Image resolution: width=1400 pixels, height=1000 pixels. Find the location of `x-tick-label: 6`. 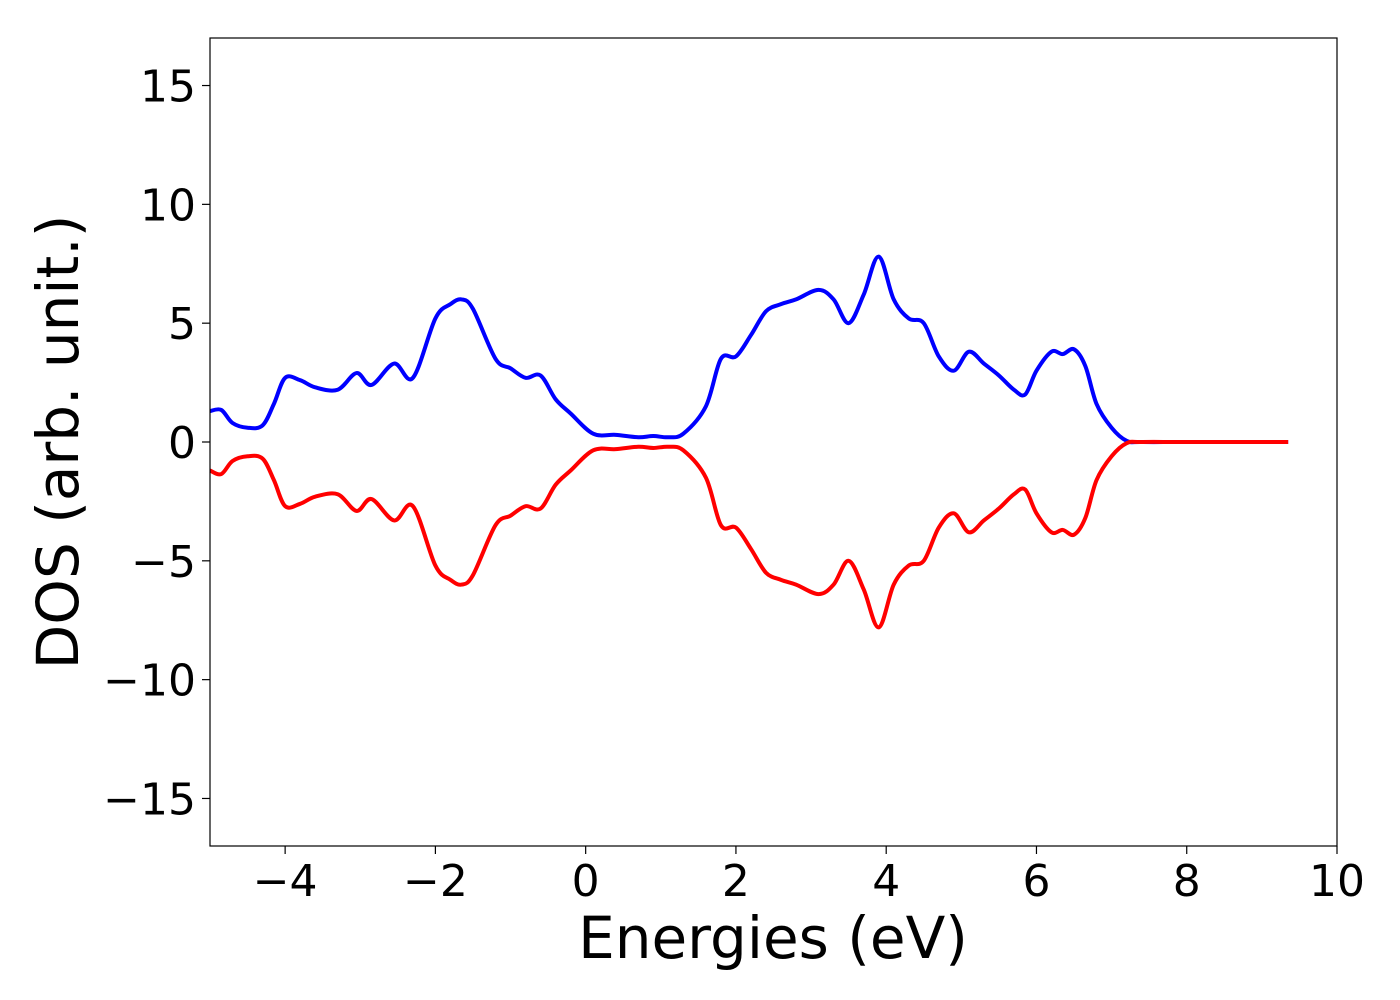

x-tick-label: 6 is located at coordinates (1036, 881).